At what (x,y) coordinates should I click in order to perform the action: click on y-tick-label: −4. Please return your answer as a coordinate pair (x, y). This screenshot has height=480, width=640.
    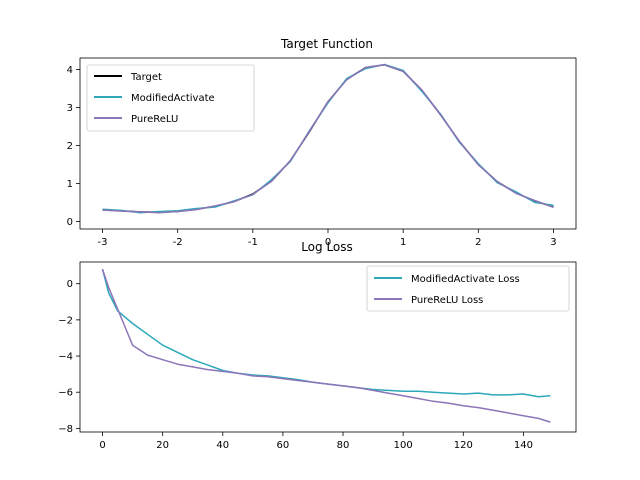
    Looking at the image, I should click on (65, 357).